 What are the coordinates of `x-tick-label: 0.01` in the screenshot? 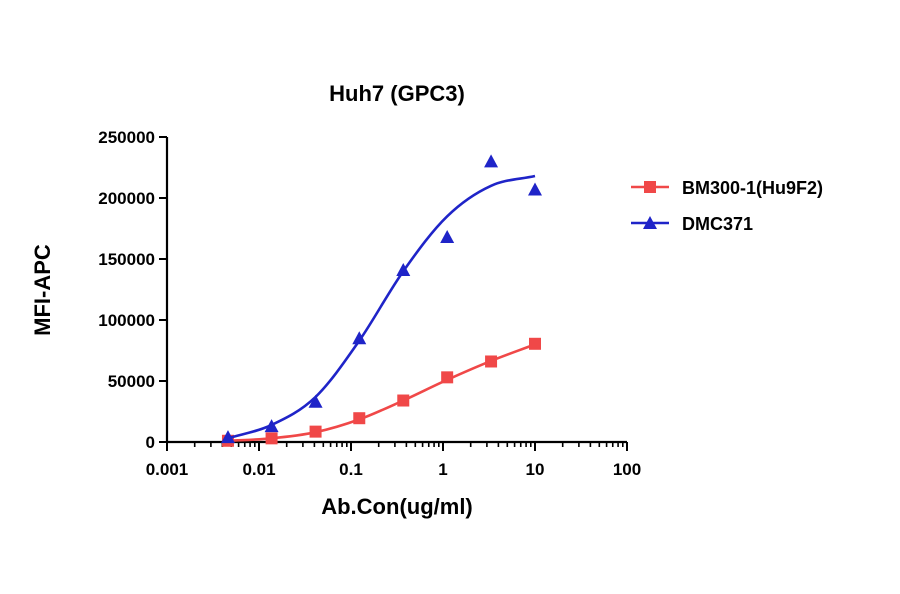 It's located at (258, 469).